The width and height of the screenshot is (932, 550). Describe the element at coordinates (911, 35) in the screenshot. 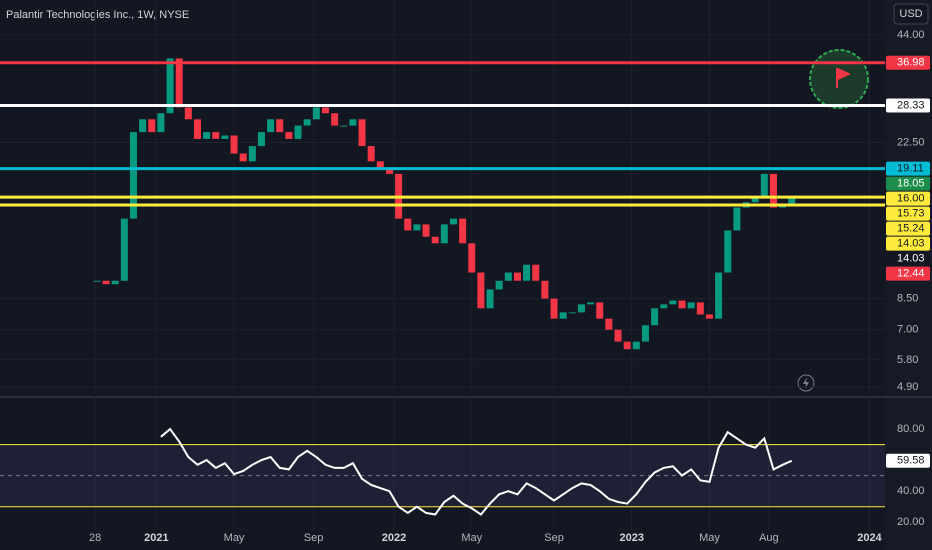

I see `y-tick-label: 44.00` at that location.